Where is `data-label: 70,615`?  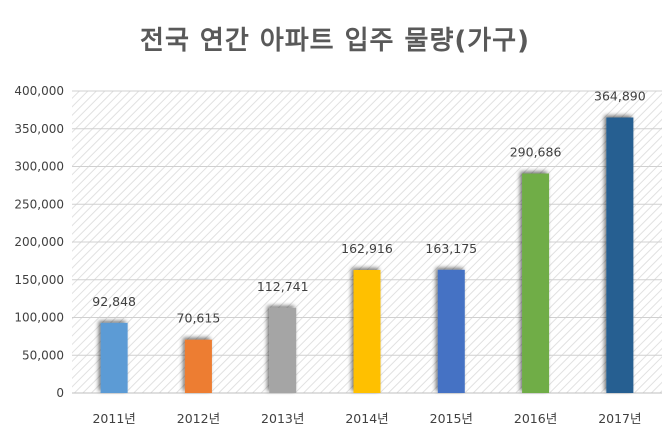
data-label: 70,615 is located at coordinates (199, 318).